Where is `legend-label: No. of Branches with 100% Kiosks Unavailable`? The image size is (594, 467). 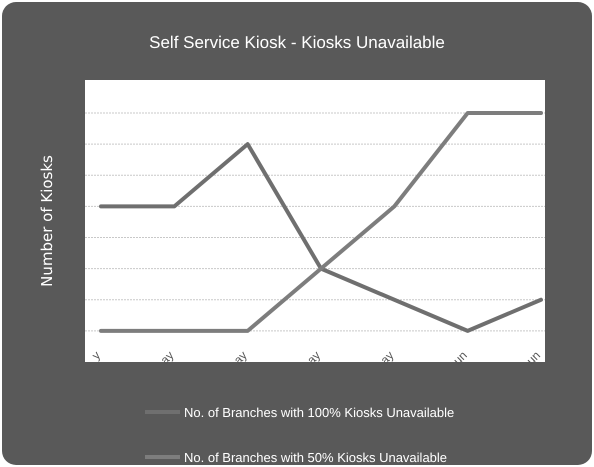 legend-label: No. of Branches with 100% Kiosks Unavailable is located at coordinates (319, 412).